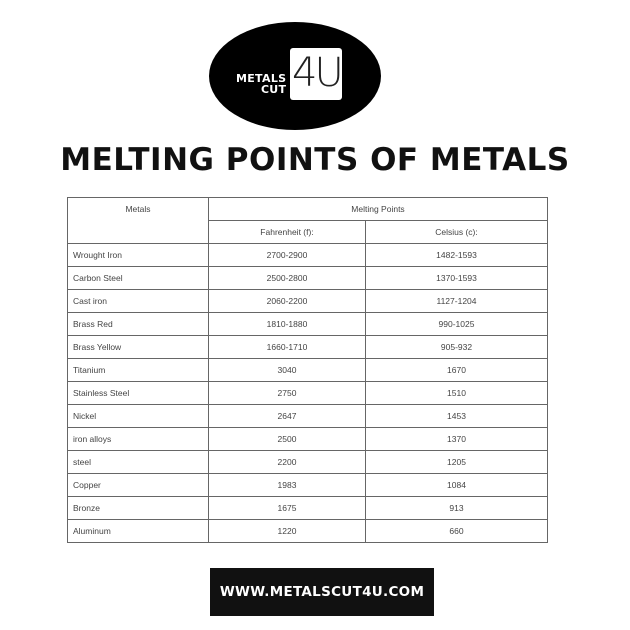  What do you see at coordinates (456, 255) in the screenshot?
I see `celsius-value: 1482-1593` at bounding box center [456, 255].